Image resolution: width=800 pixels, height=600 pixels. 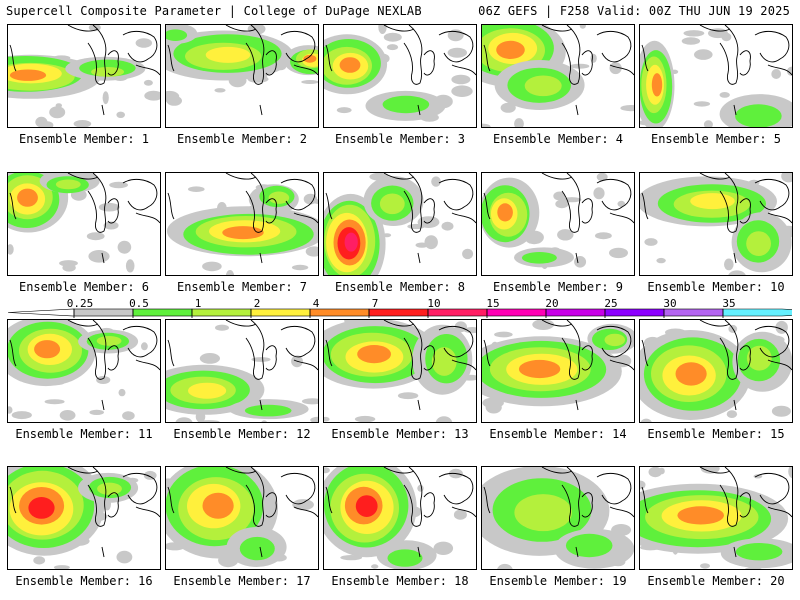 I want to click on color-scale-legend: 0.25 0.5 1 2 4 7 10 15 20 25 30 35, so click(x=400, y=307).